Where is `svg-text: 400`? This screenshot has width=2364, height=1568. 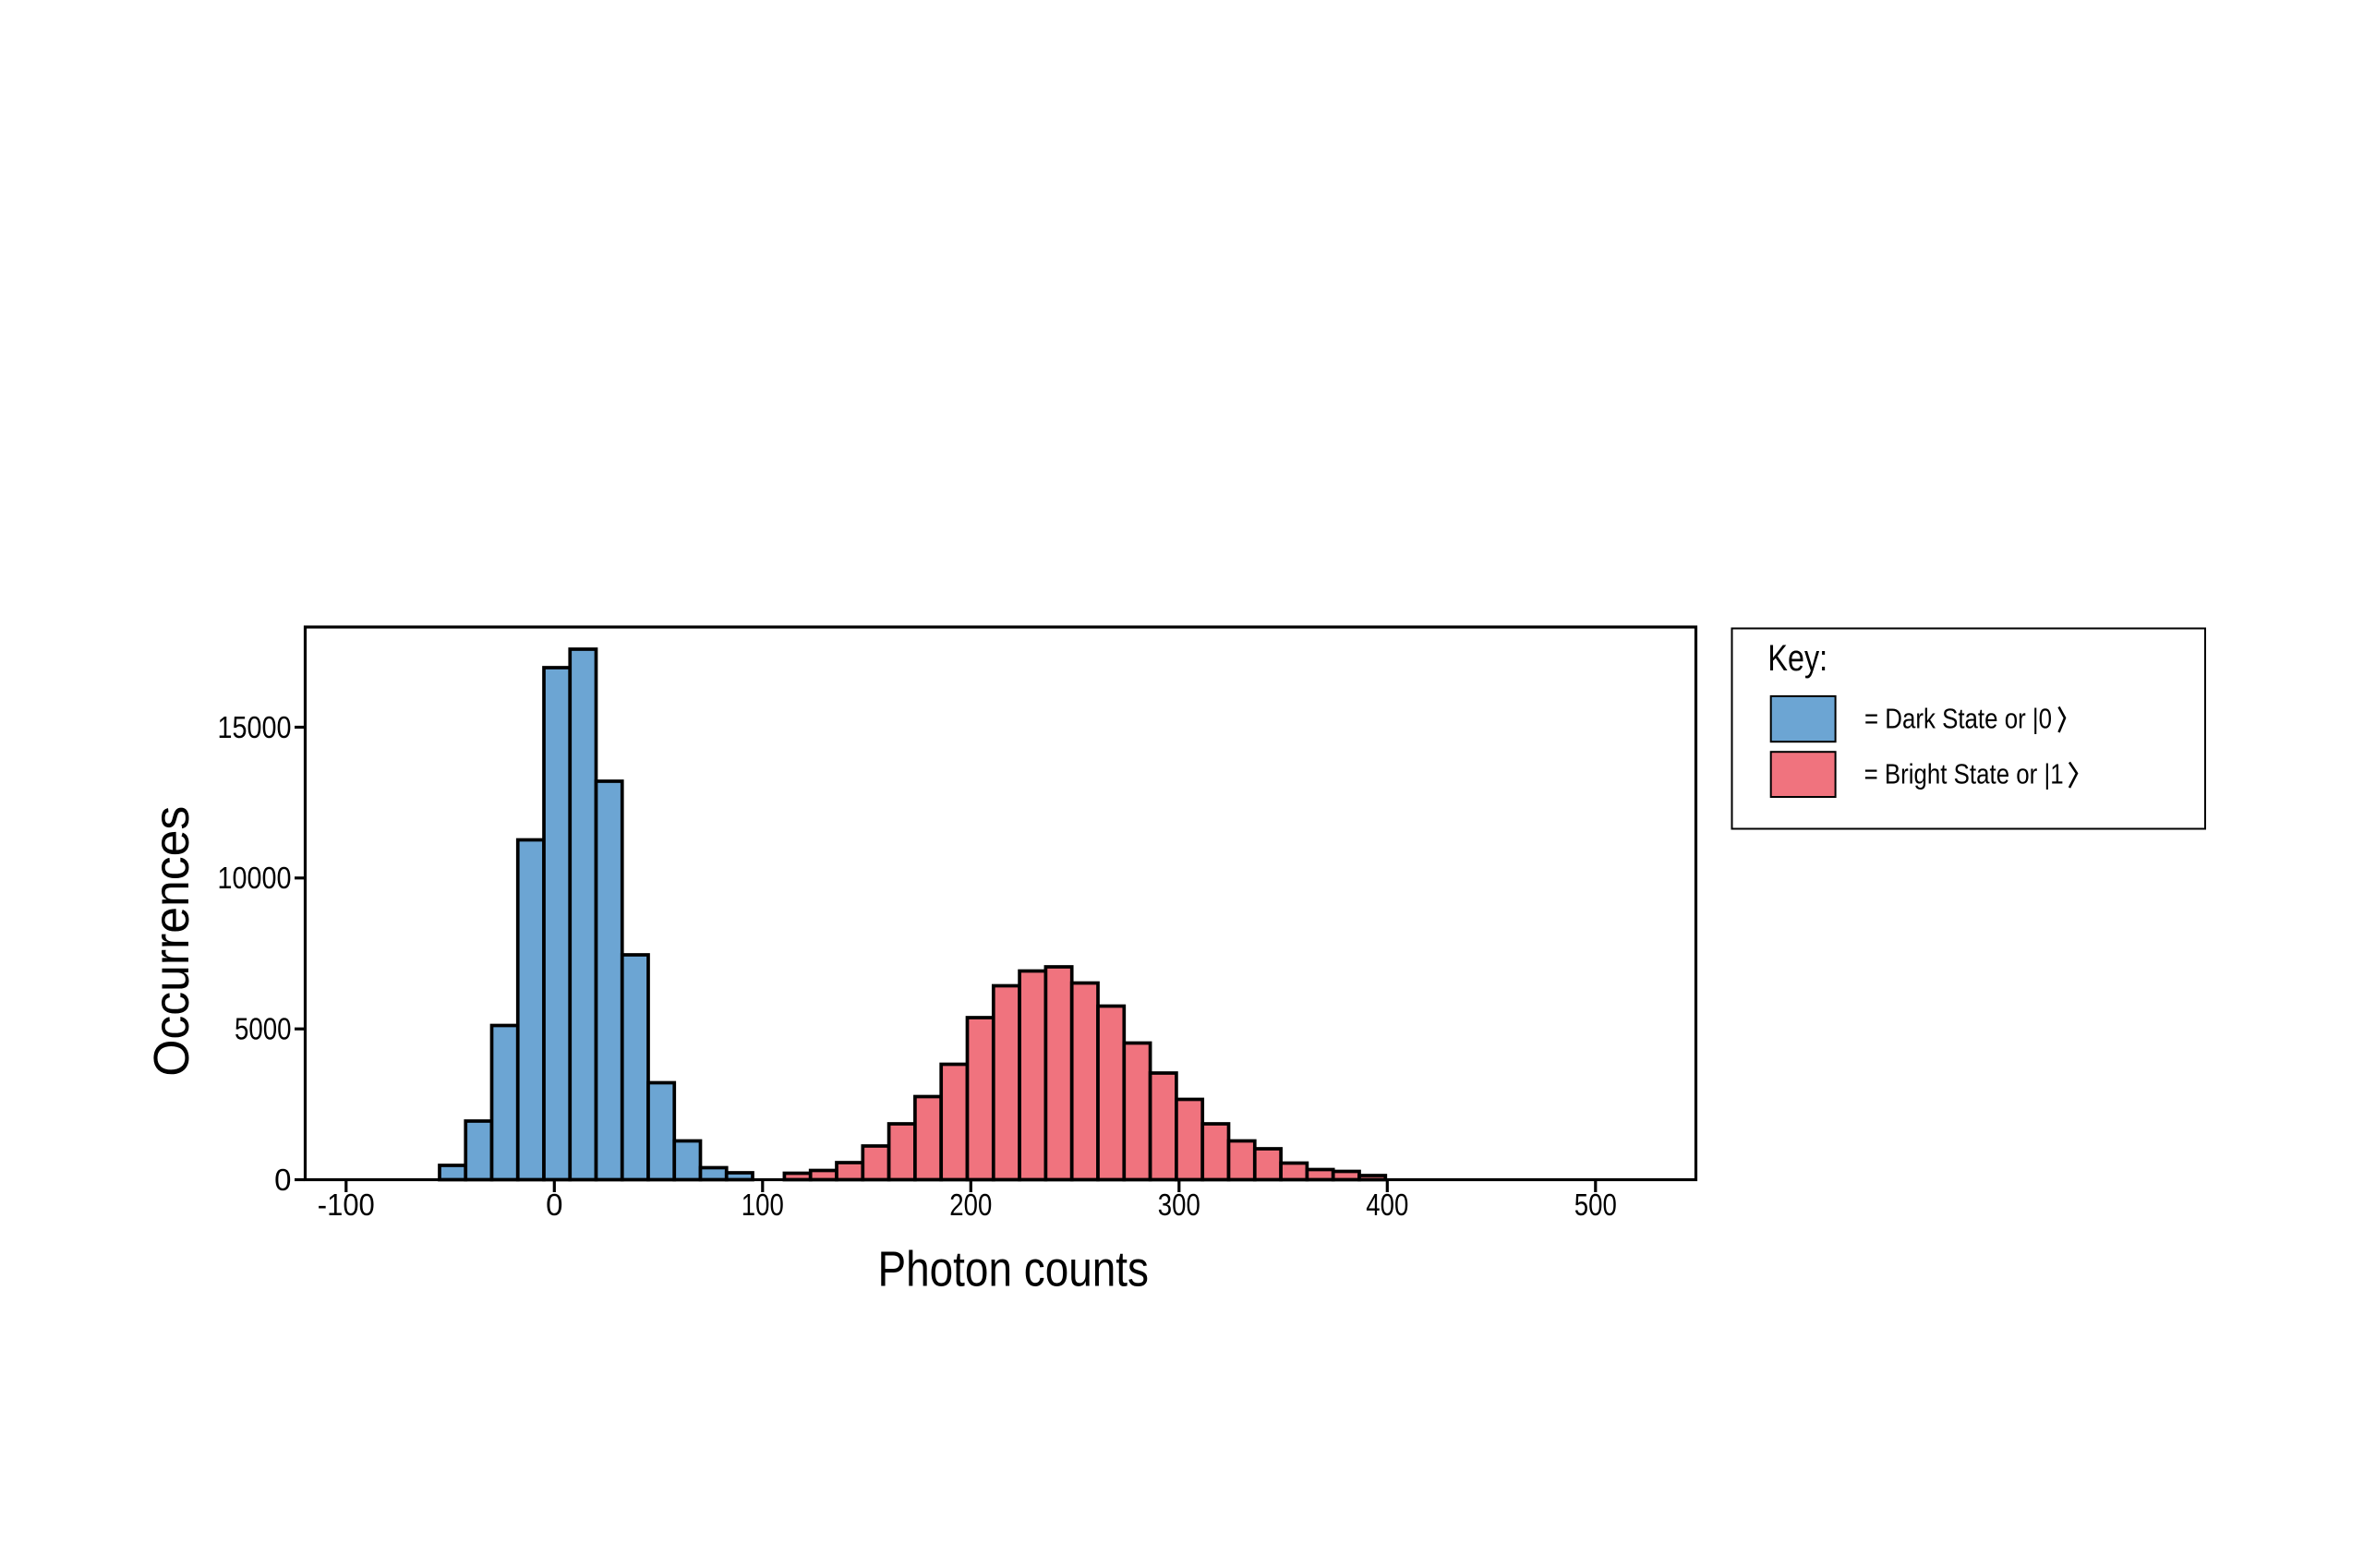 svg-text: 400 is located at coordinates (1387, 1205).